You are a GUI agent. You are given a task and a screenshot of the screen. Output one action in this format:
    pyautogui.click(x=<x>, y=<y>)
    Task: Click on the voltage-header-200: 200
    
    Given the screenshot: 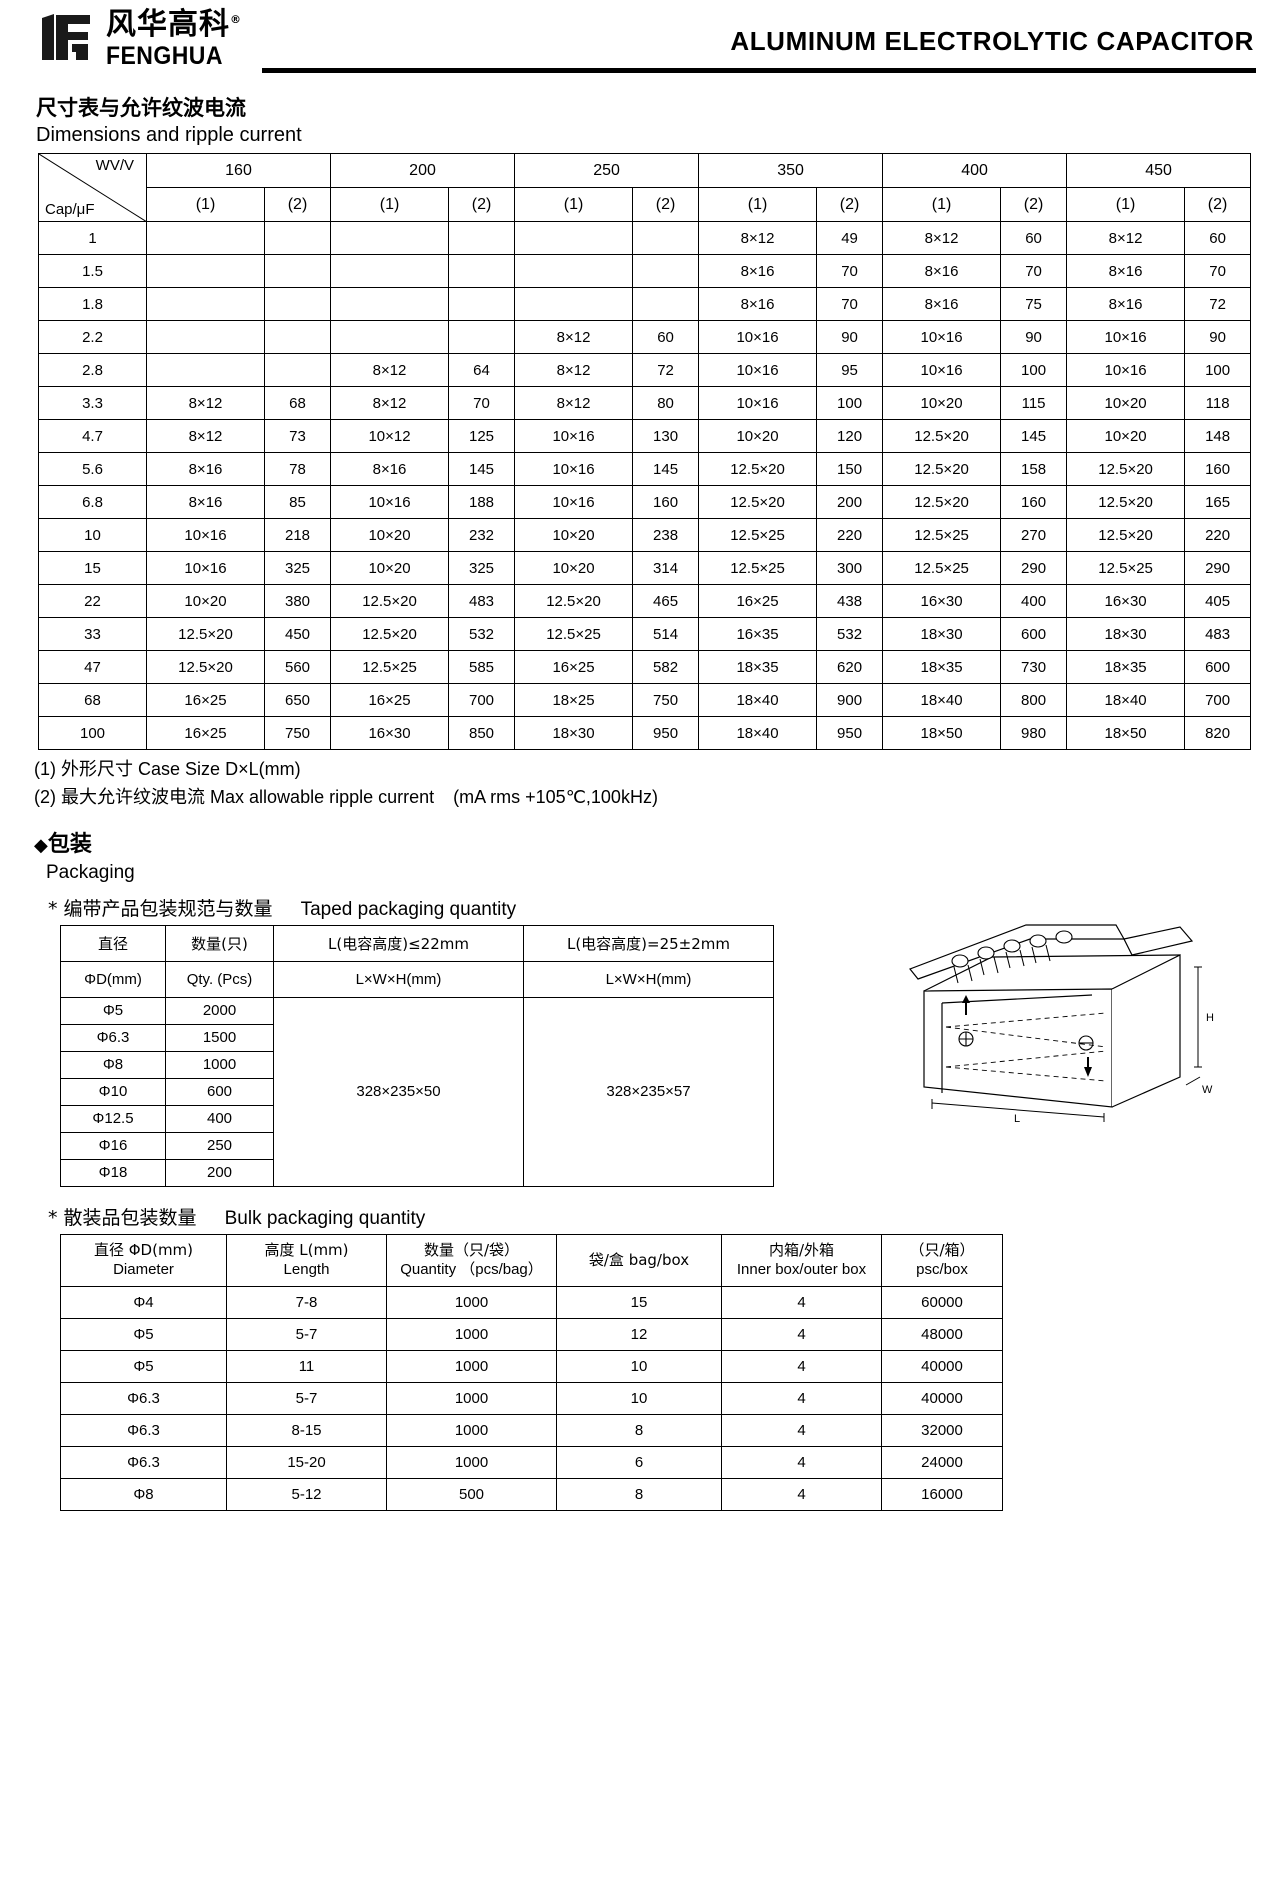 What is the action you would take?
    pyautogui.click(x=423, y=170)
    